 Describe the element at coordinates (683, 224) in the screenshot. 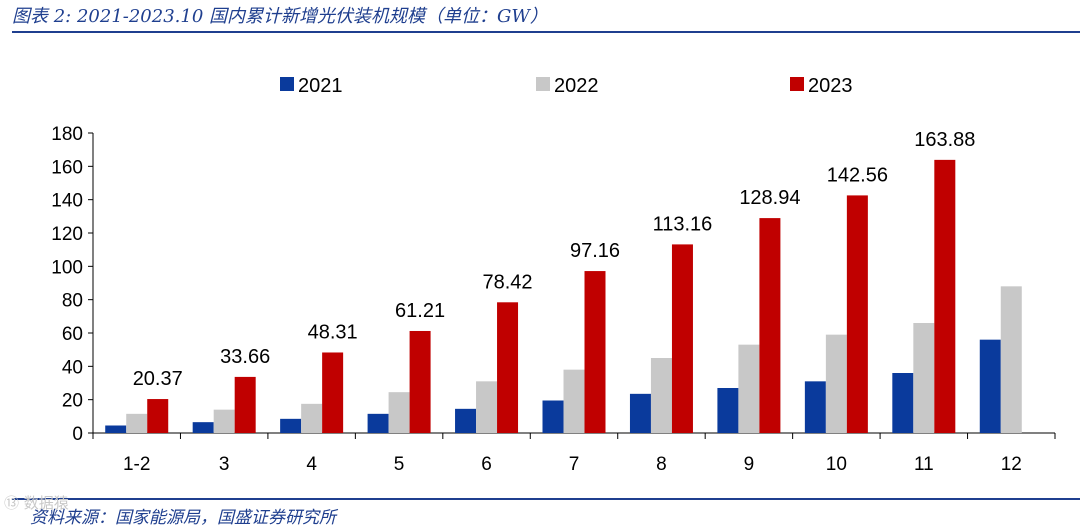

I see `data-label: 113.16` at that location.